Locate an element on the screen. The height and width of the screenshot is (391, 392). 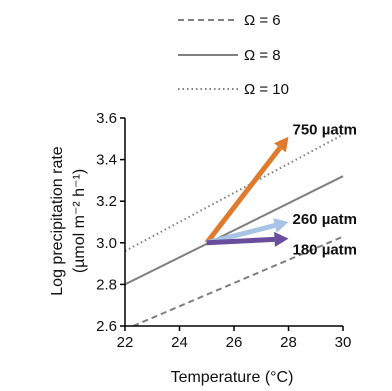
y-tick-label: 3.4 is located at coordinates (106, 160).